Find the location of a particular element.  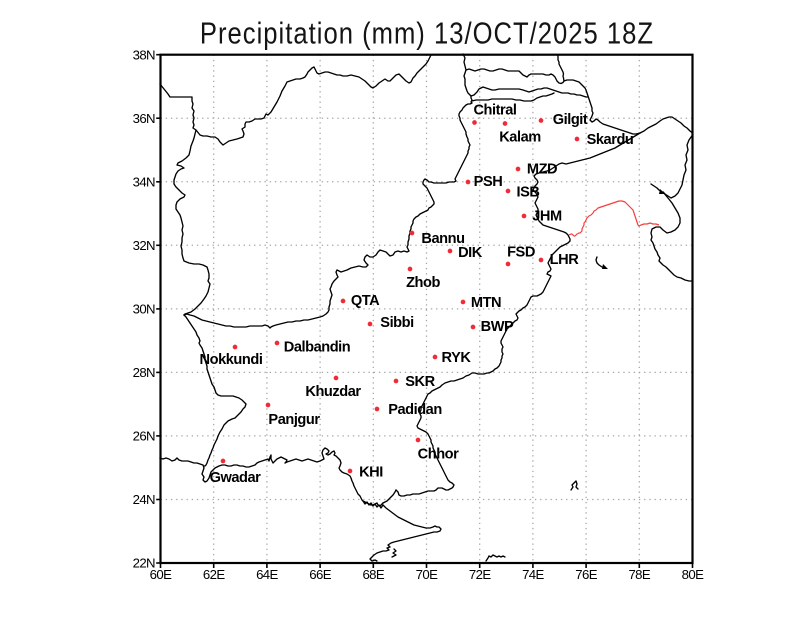

svg-text: 60E is located at coordinates (161, 574).